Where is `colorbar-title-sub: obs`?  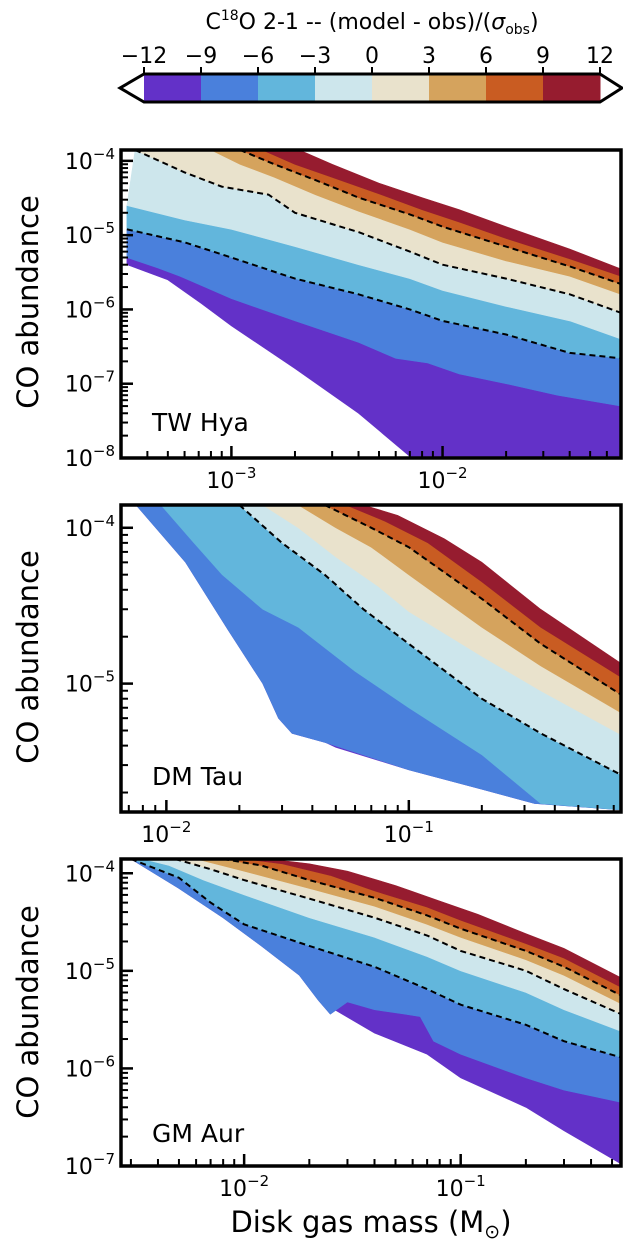 colorbar-title-sub: obs is located at coordinates (517, 30).